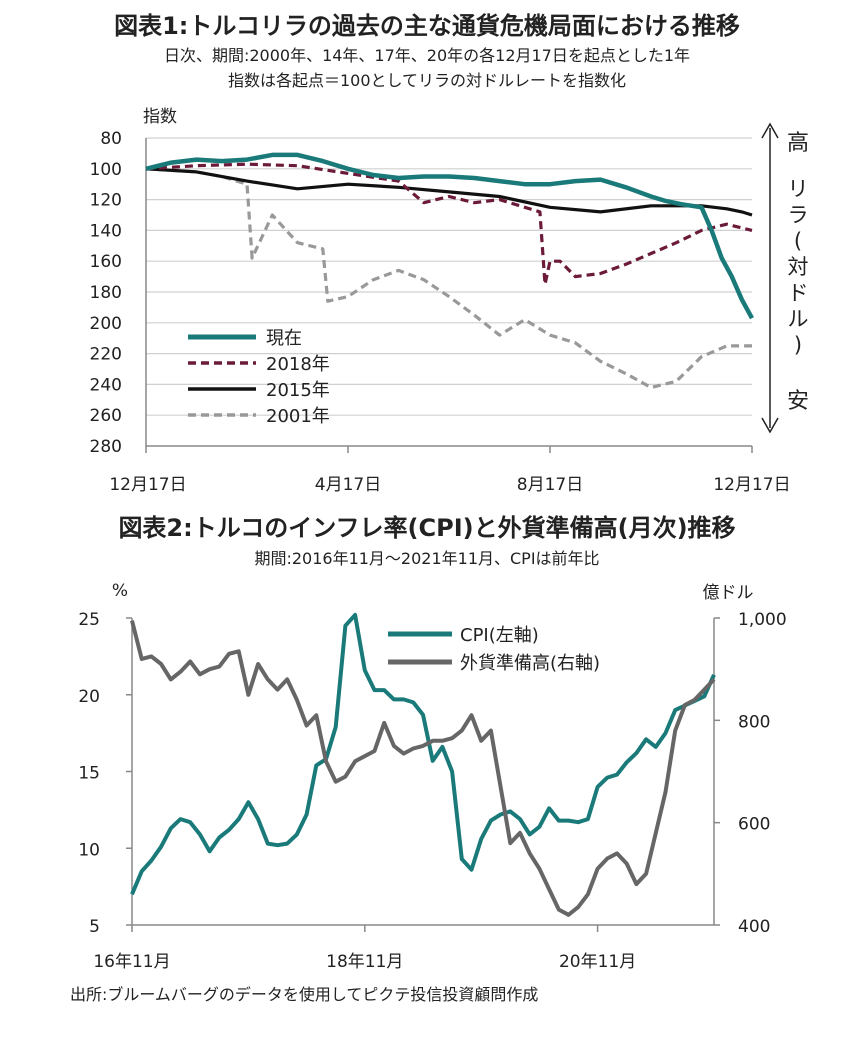 This screenshot has width=854, height=1052. What do you see at coordinates (94, 927) in the screenshot?
I see `left-tick-label-0: 5` at bounding box center [94, 927].